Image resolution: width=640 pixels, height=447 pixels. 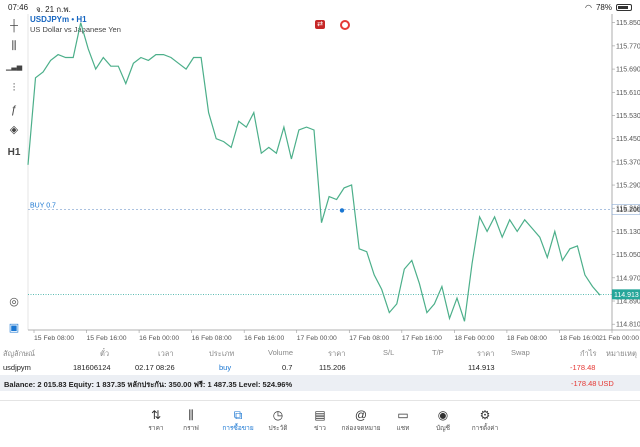 What do you see at coordinates (628, 139) in the screenshot?
I see `y-tick-label: 115.450` at bounding box center [628, 139].